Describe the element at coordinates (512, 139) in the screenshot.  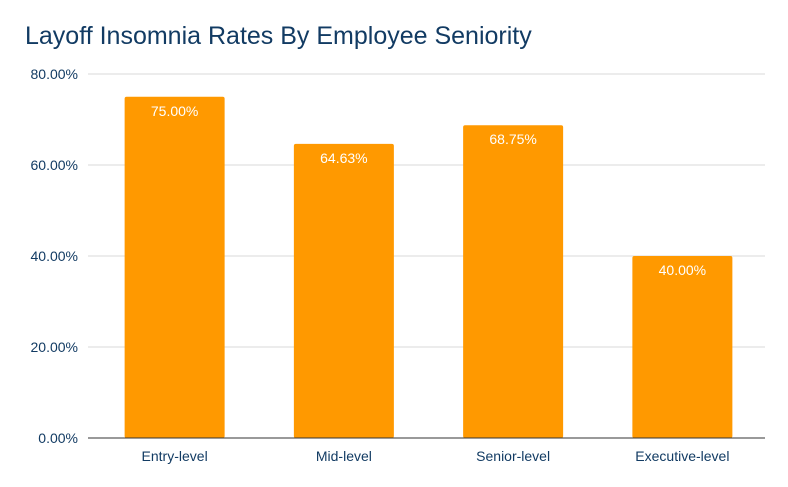
I see `data-label: 68.75%` at that location.